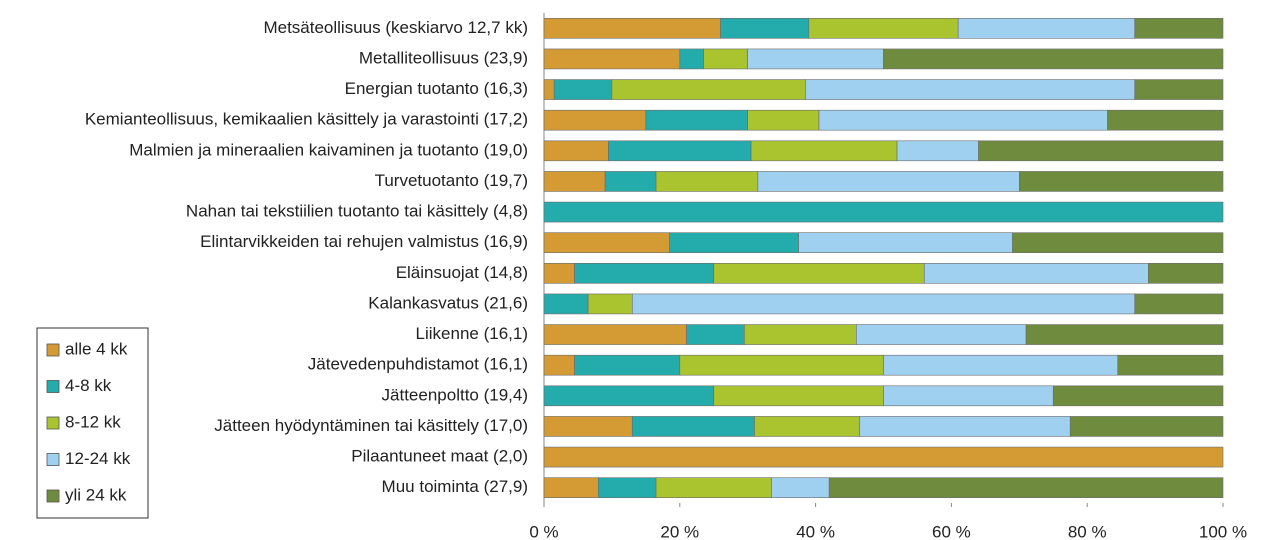 This screenshot has width=1264, height=540. What do you see at coordinates (472, 333) in the screenshot?
I see `y-tick-label: Liikenne (16,1)` at bounding box center [472, 333].